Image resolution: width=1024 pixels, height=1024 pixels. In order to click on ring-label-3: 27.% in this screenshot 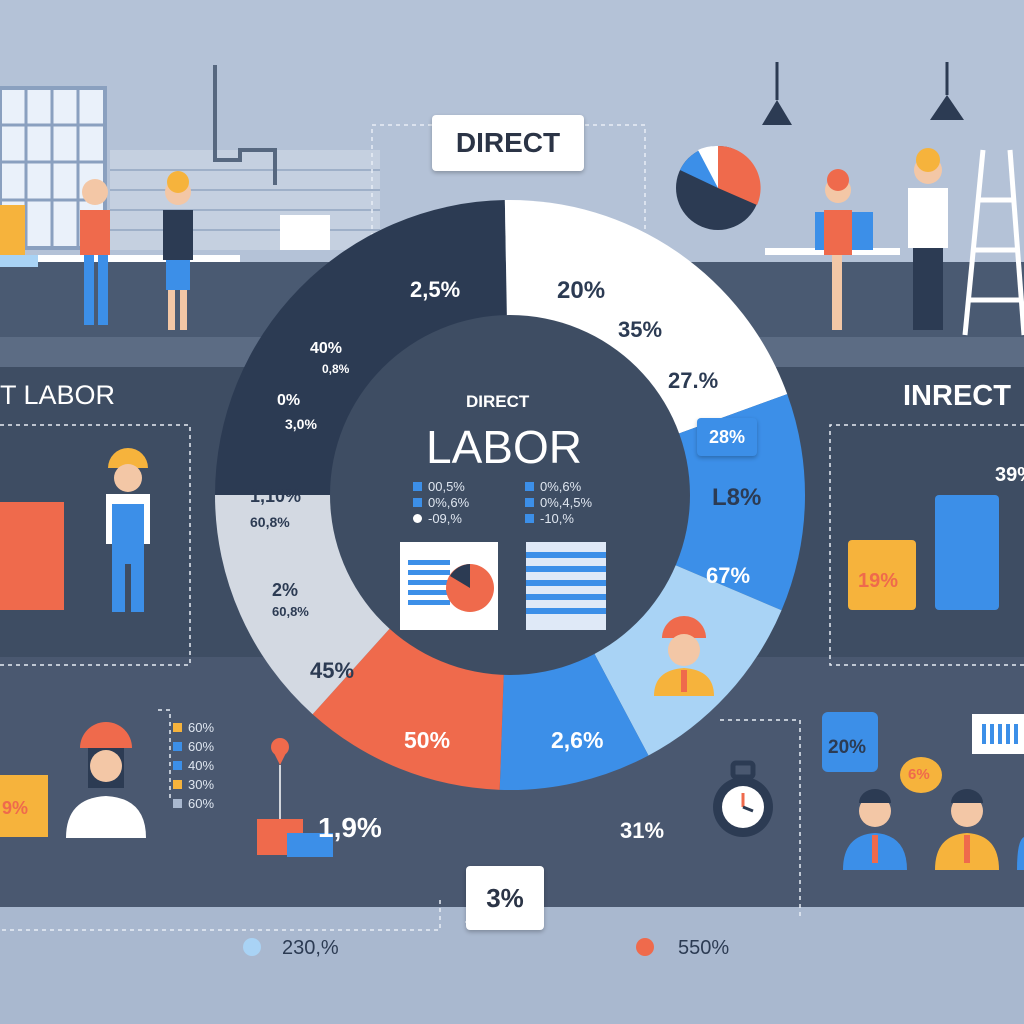, I will do `click(693, 380)`.